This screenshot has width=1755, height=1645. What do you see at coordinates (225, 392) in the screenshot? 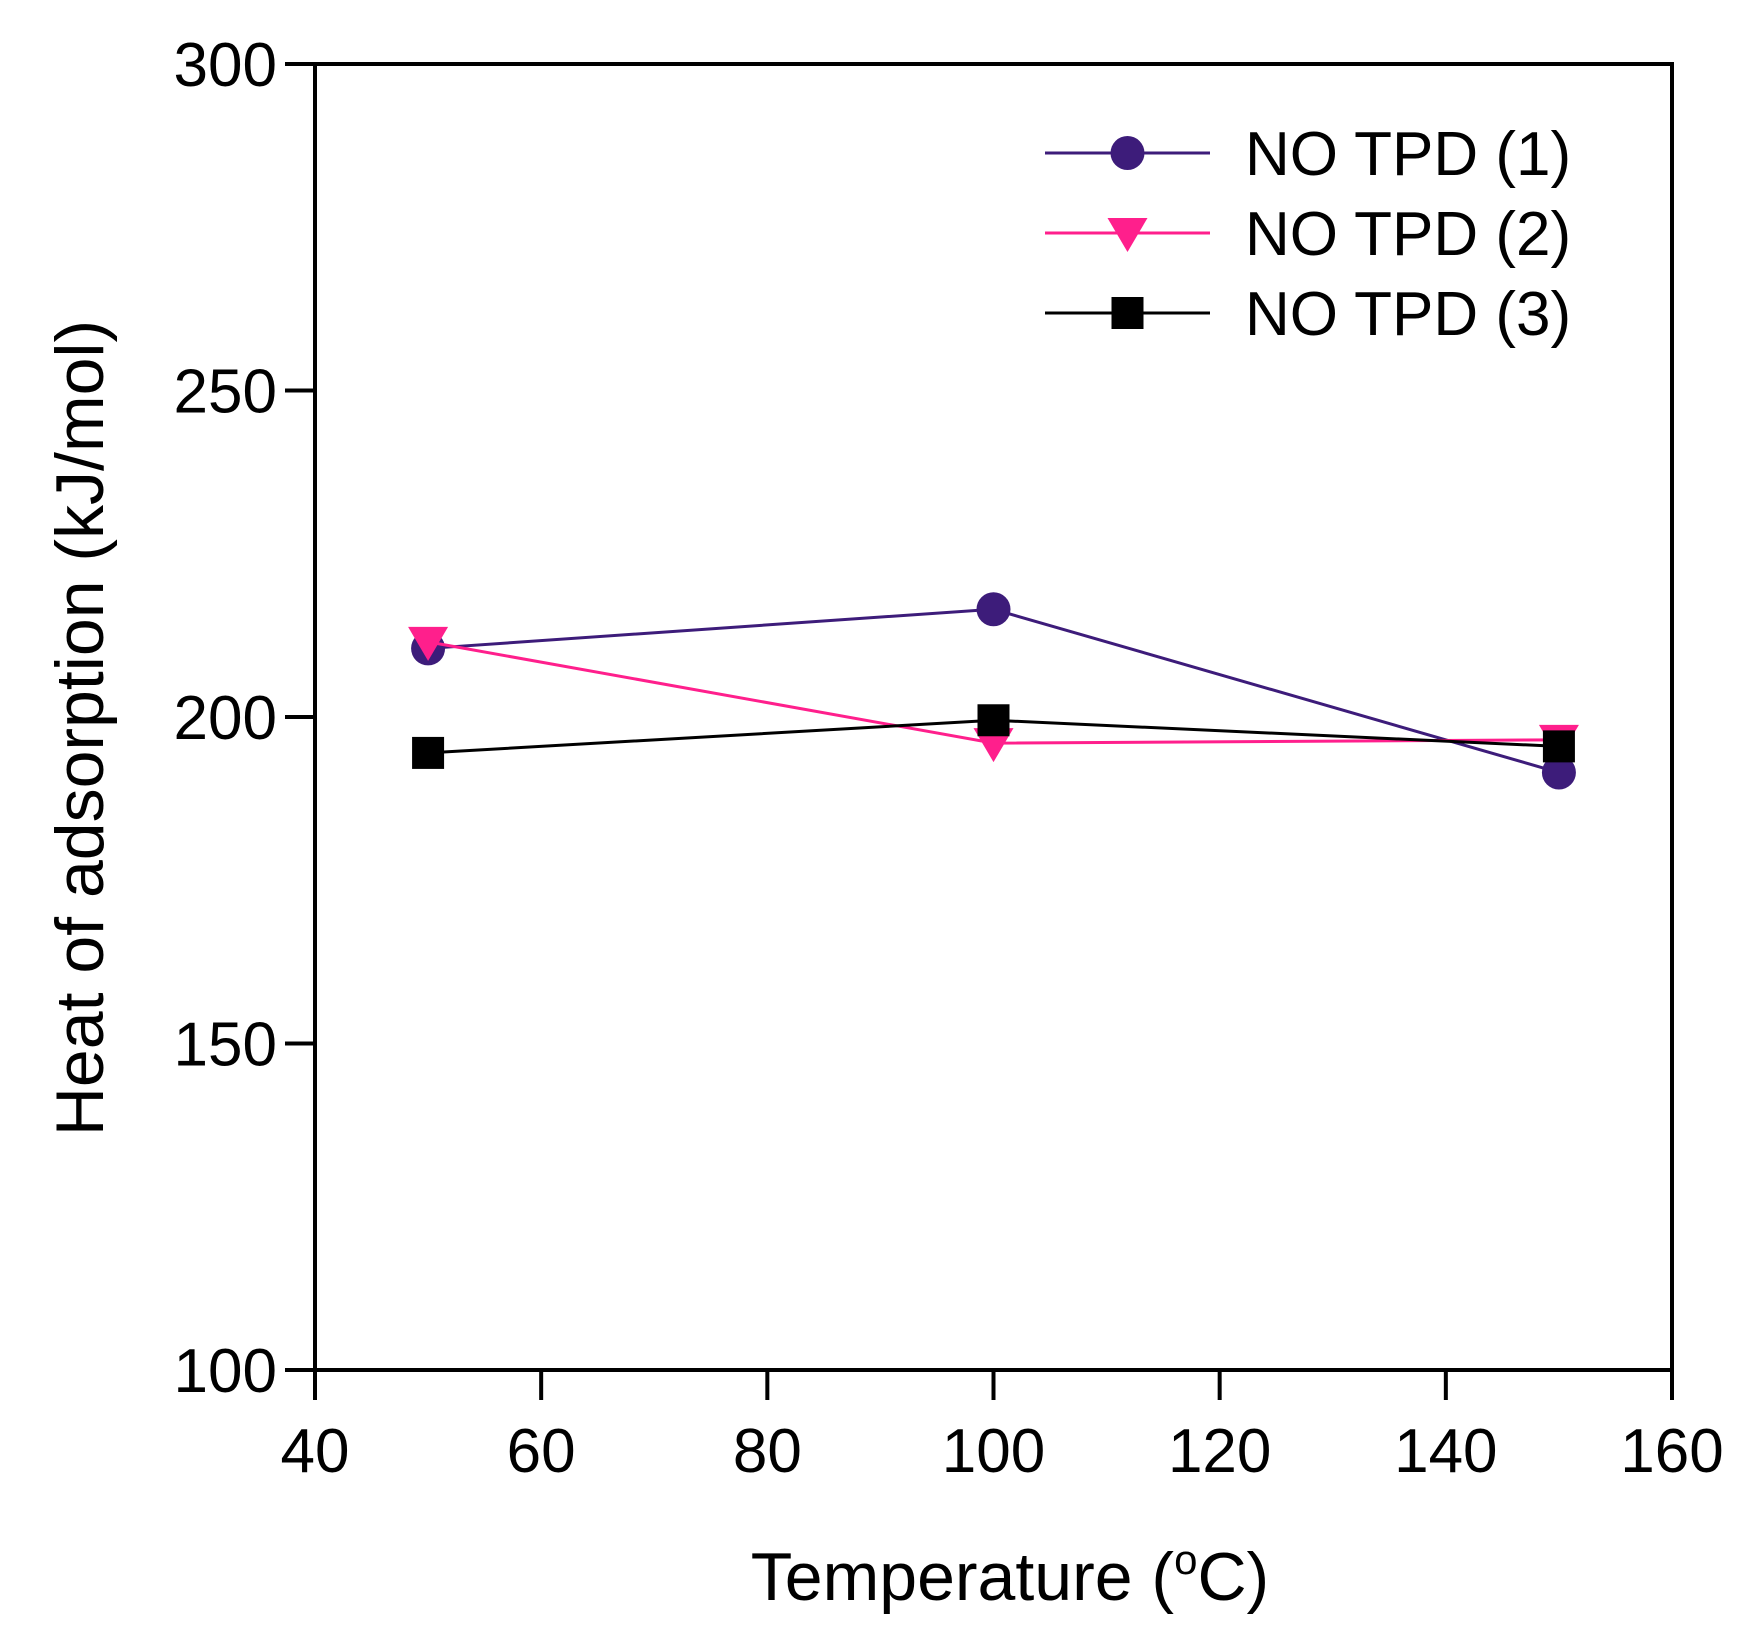
I see `y-tick-label: 250` at bounding box center [225, 392].